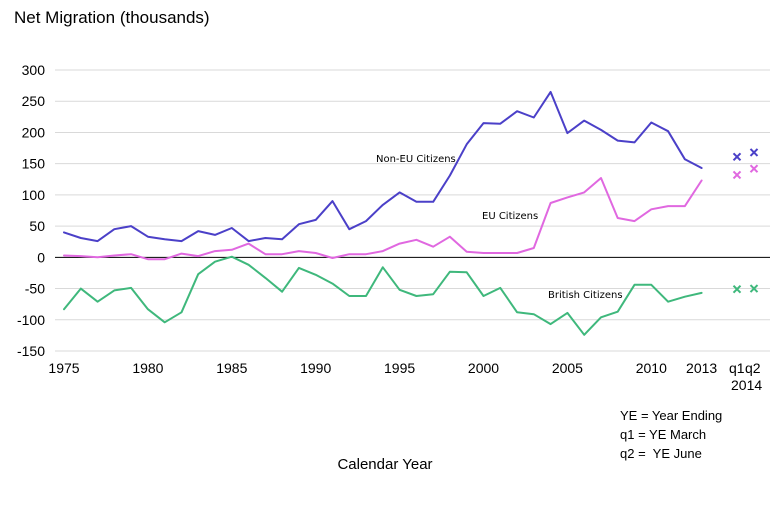 This screenshot has height=520, width=780. Describe the element at coordinates (112, 17) in the screenshot. I see `chart-title: Net Migration (thousands)` at that location.